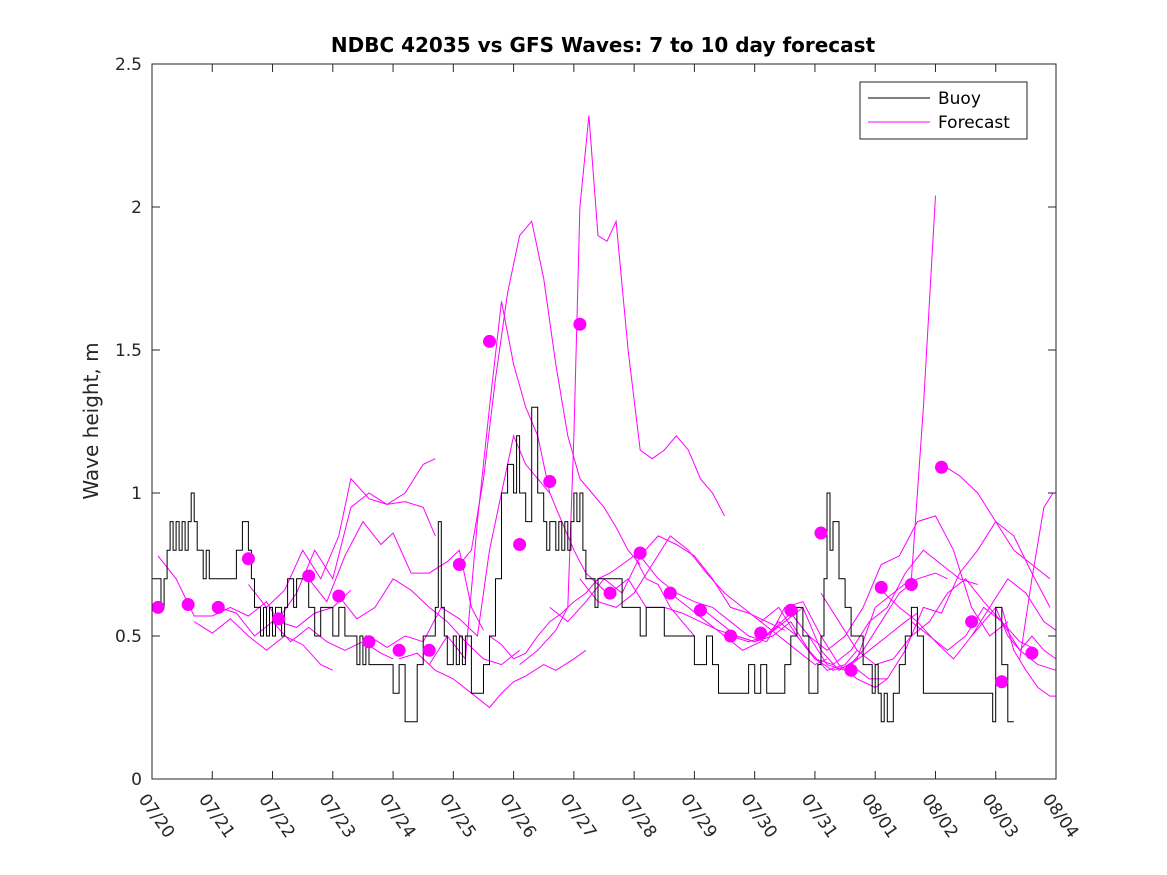 This screenshot has width=1167, height=875. I want to click on x-tick-label-4: 07/24, so click(397, 816).